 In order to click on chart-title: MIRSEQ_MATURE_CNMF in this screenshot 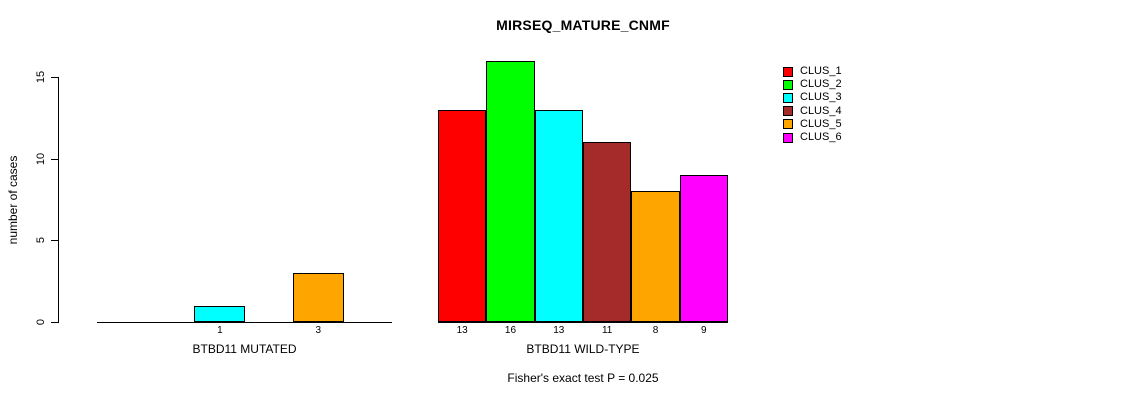, I will do `click(583, 25)`.